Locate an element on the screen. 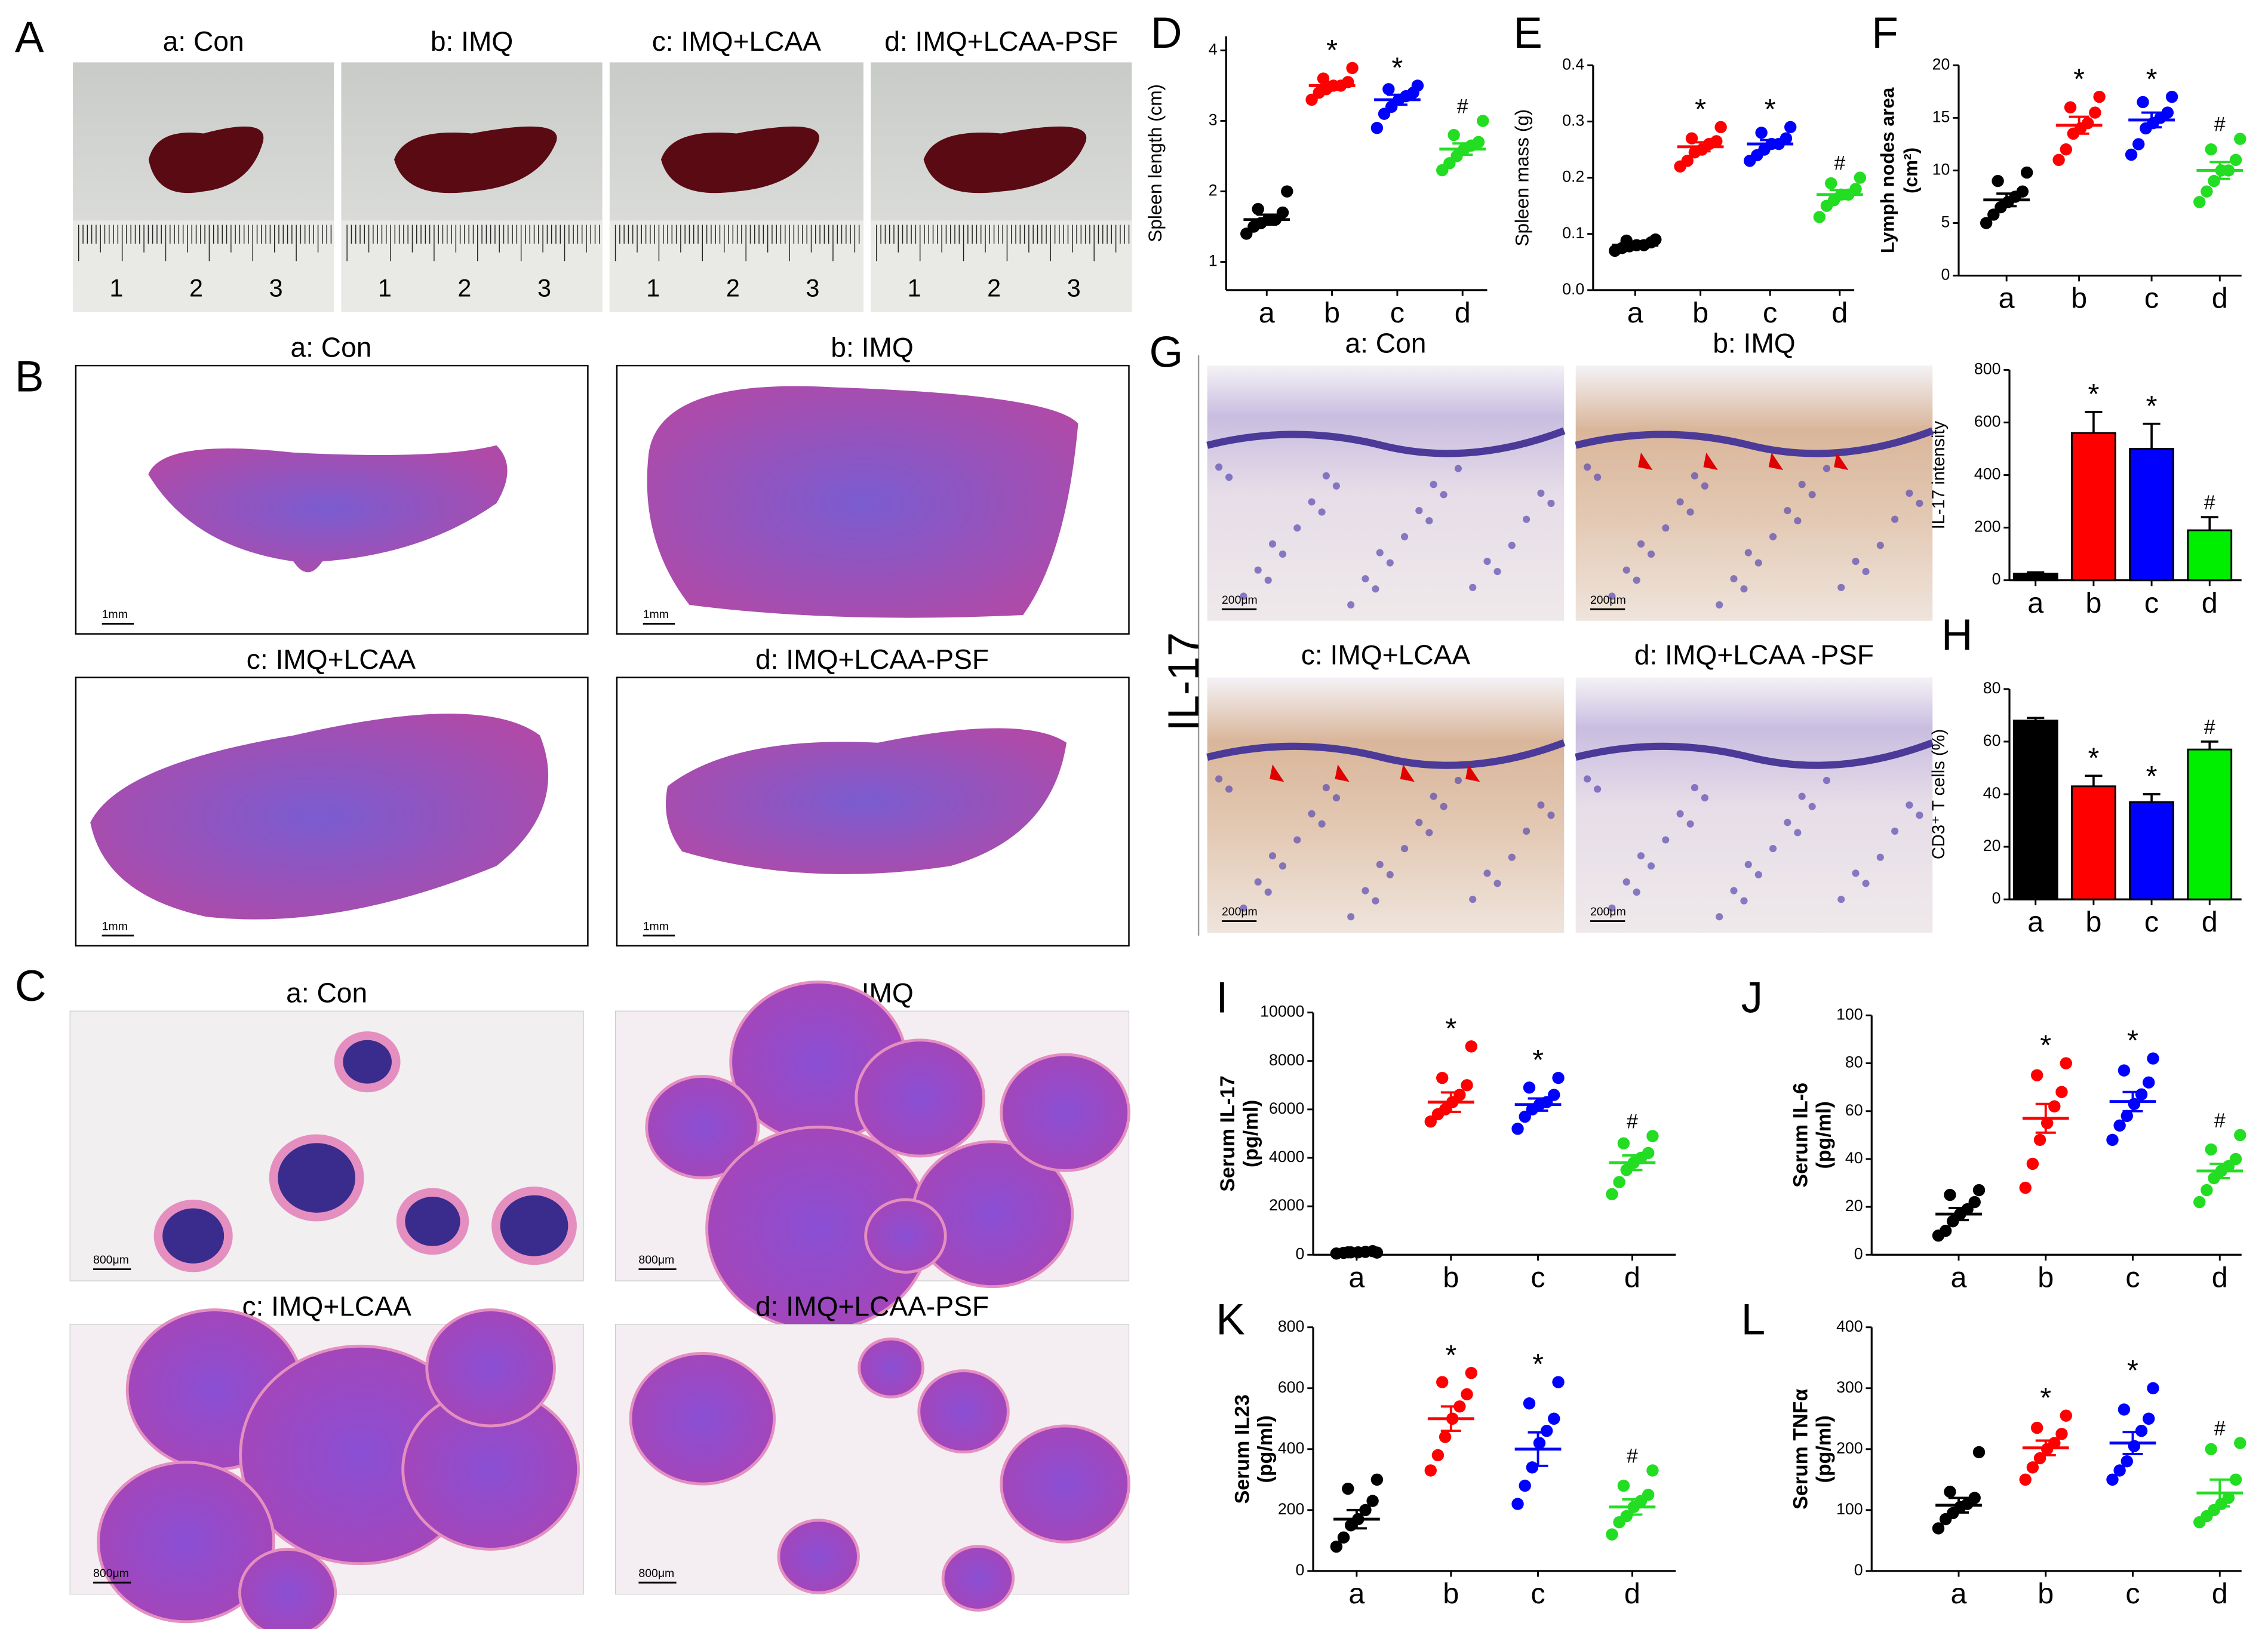  y-tick-label: 5 is located at coordinates (1945, 222).